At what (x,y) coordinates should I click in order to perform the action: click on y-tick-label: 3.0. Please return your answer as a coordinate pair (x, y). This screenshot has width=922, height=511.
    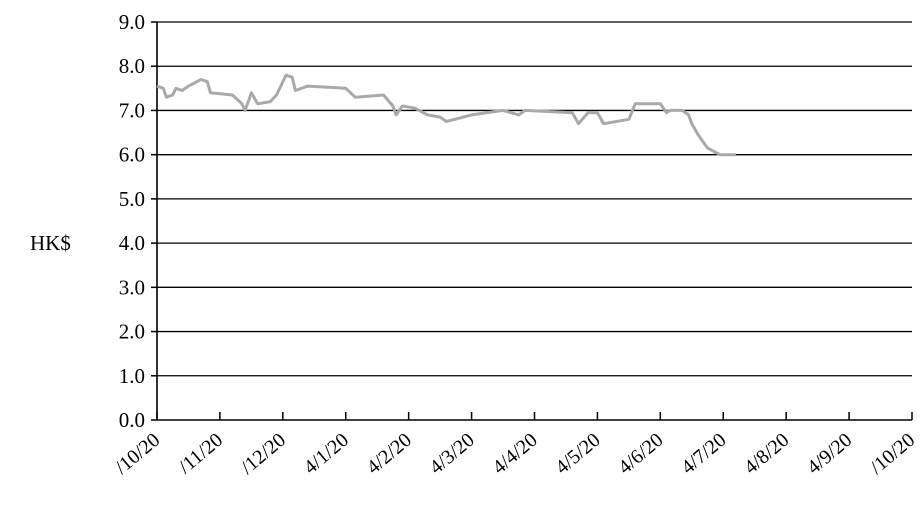
    Looking at the image, I should click on (132, 287).